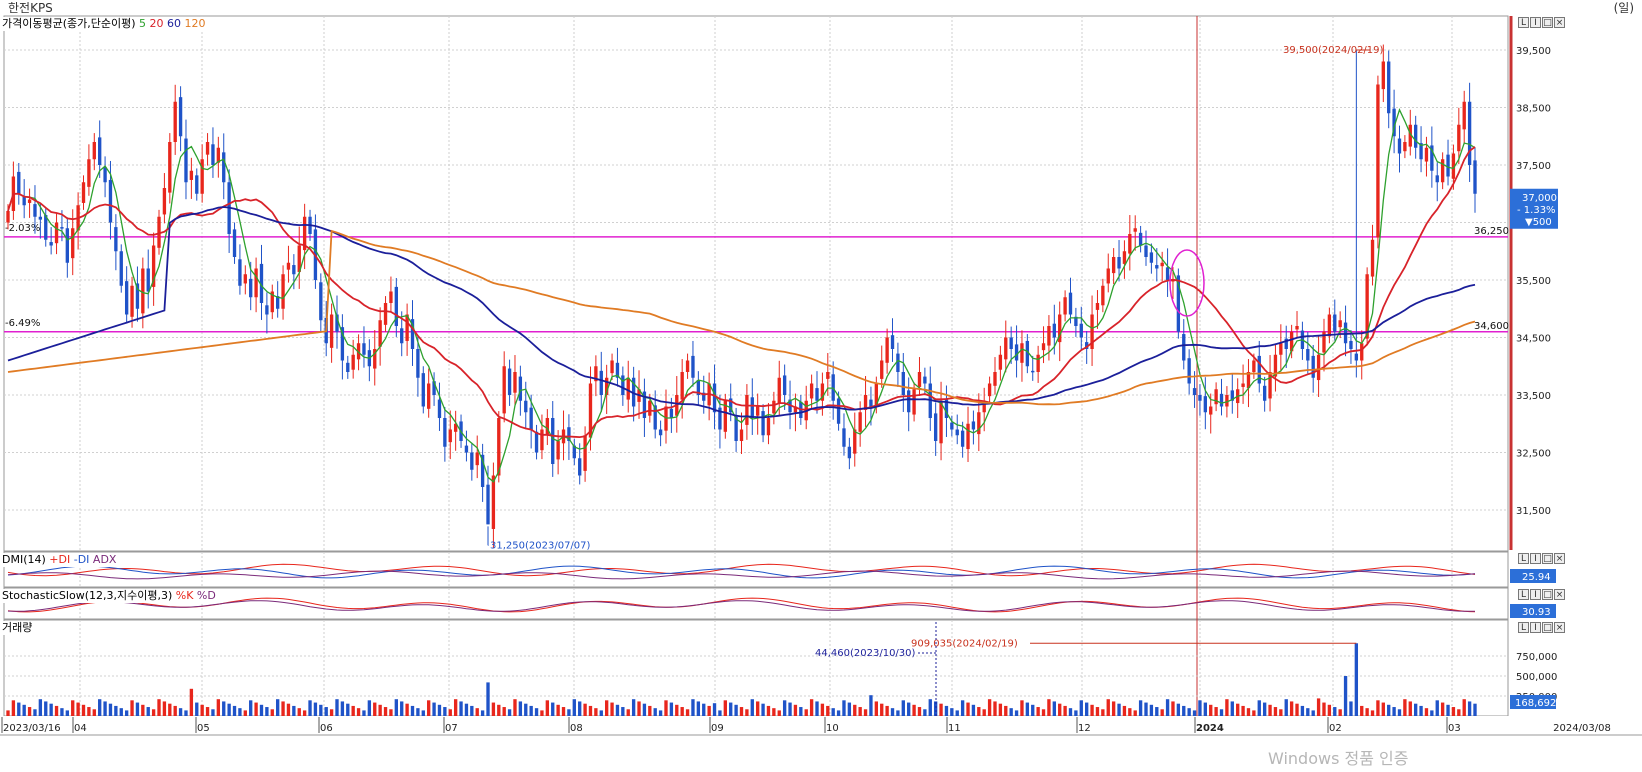 This screenshot has height=772, width=1642. What do you see at coordinates (105, 24) in the screenshot?
I see `price-legend: 가격이동평균(종가,단순이평) 5 20 60 120` at bounding box center [105, 24].